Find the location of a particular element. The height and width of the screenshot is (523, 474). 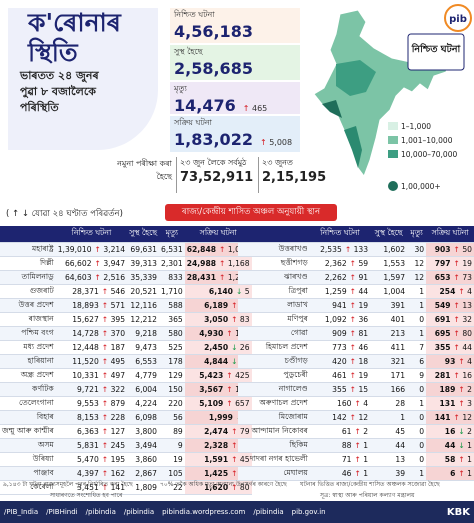

table-row: উত্তৰাখণ্ড 2,535 ↑ 133 1,602 30 903 ↑ 50 is located at coordinates (356, 249).